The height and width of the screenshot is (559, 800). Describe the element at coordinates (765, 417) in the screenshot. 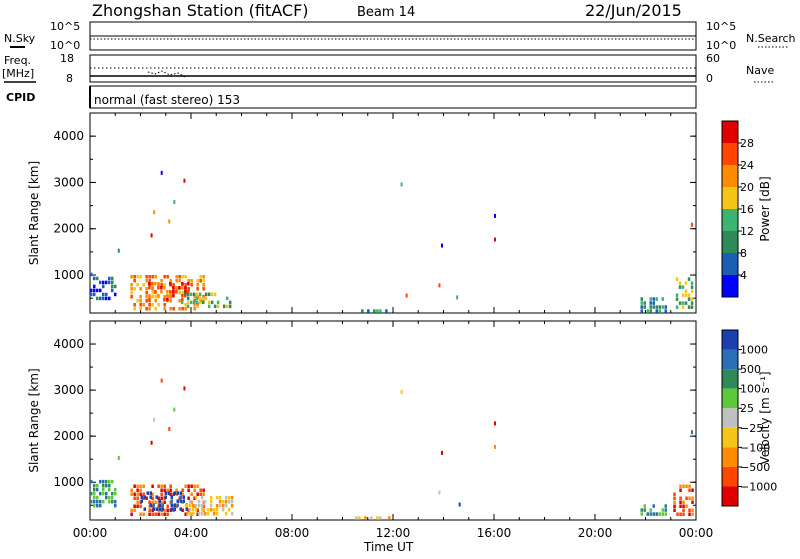

I see `velocity-colorbar-title: Velocity [m s⁻¹]` at that location.